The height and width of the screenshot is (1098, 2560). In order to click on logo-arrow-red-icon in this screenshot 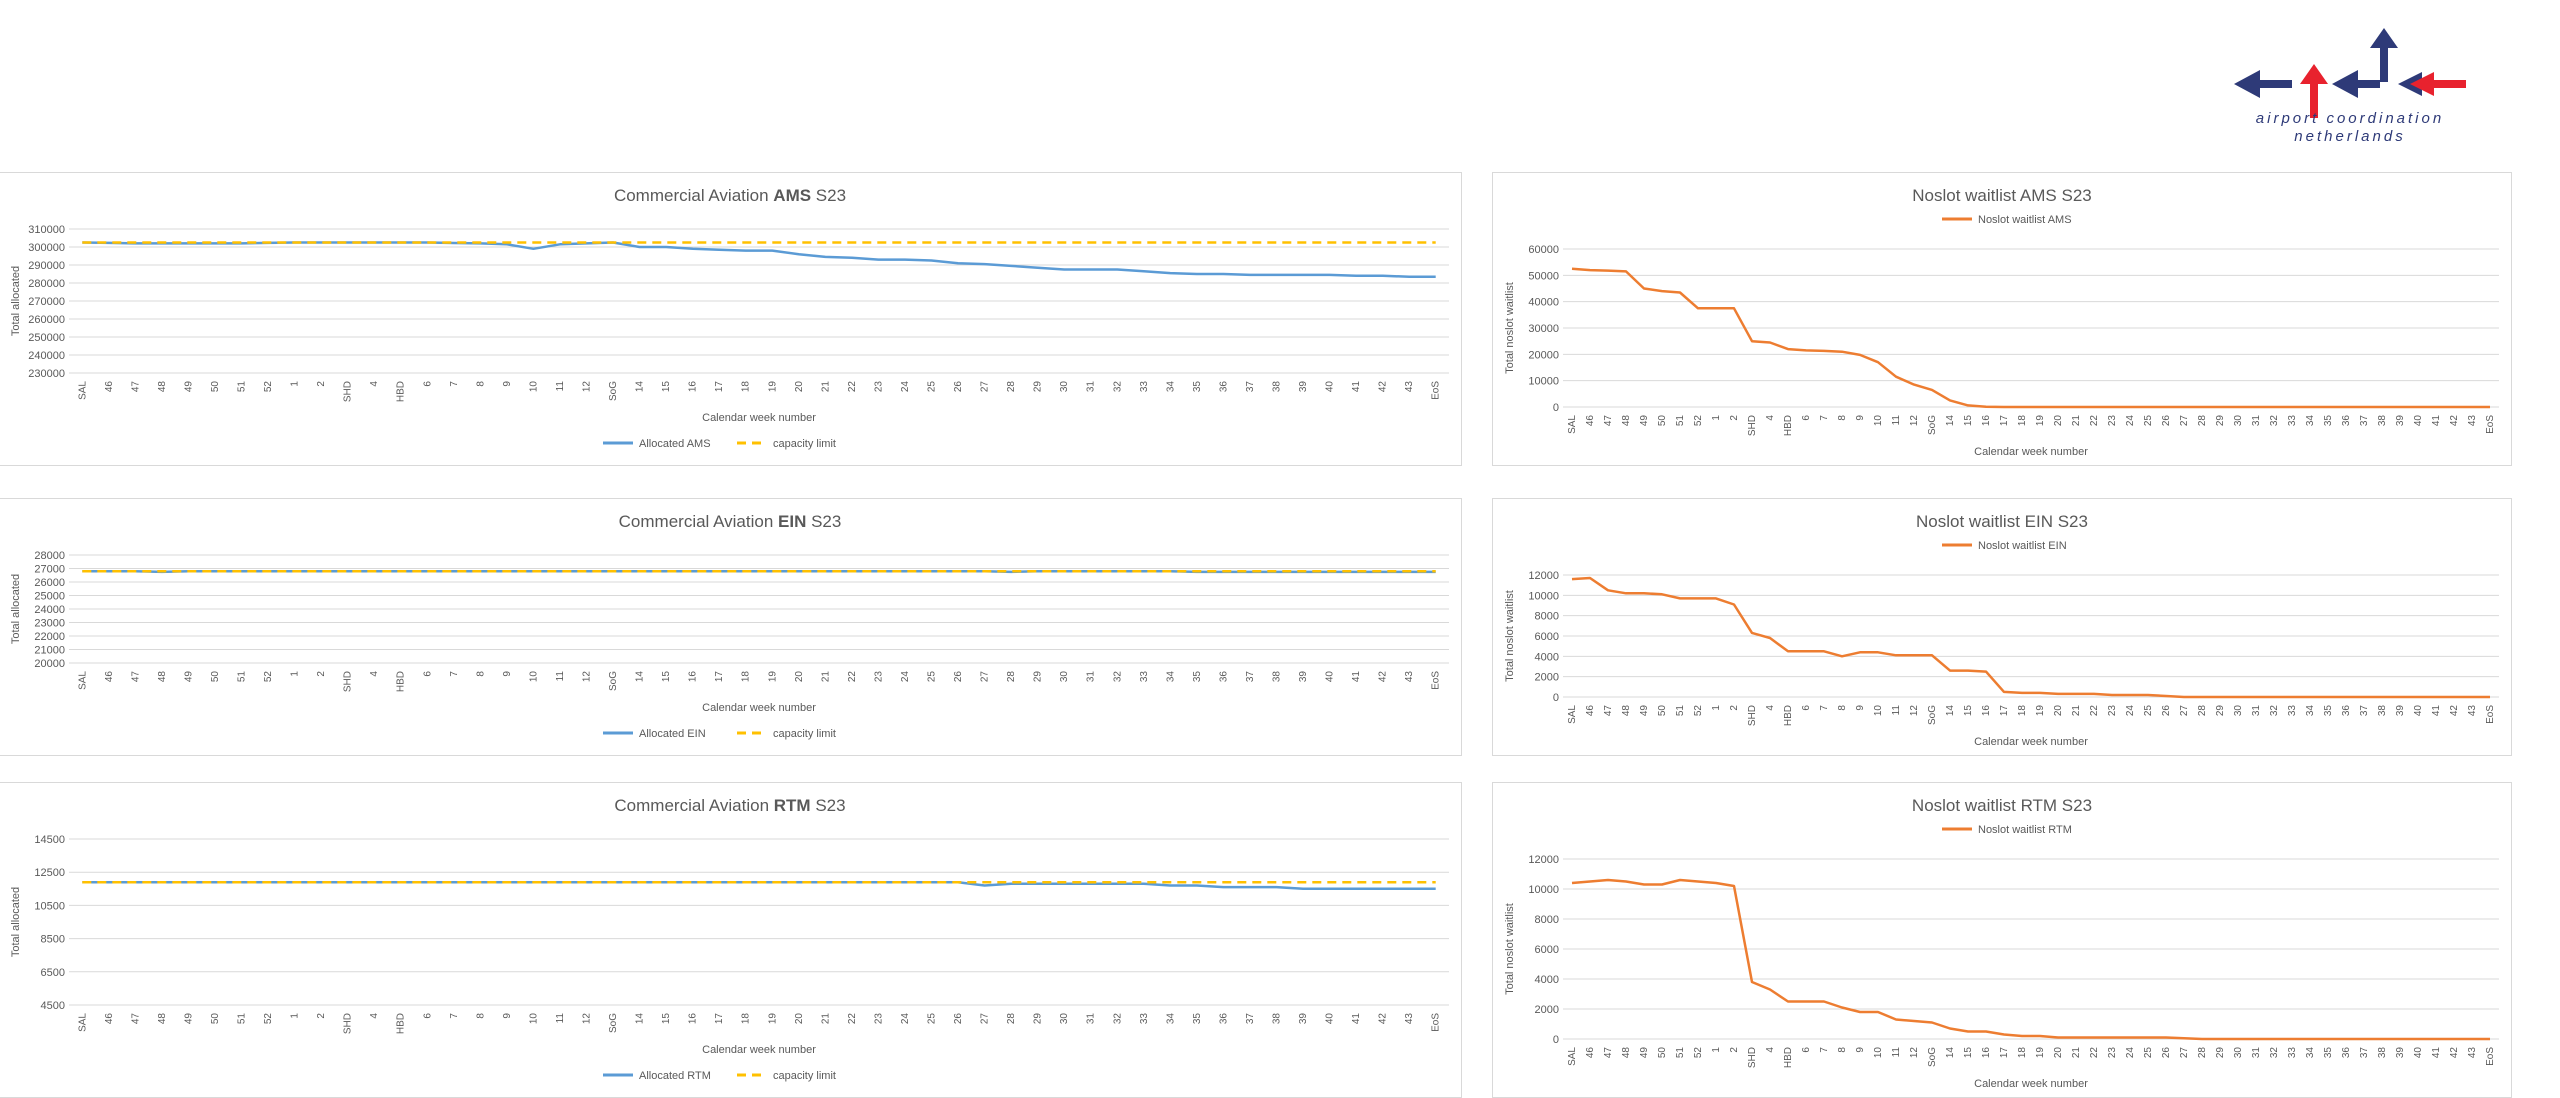, I will do `click(2438, 84)`.